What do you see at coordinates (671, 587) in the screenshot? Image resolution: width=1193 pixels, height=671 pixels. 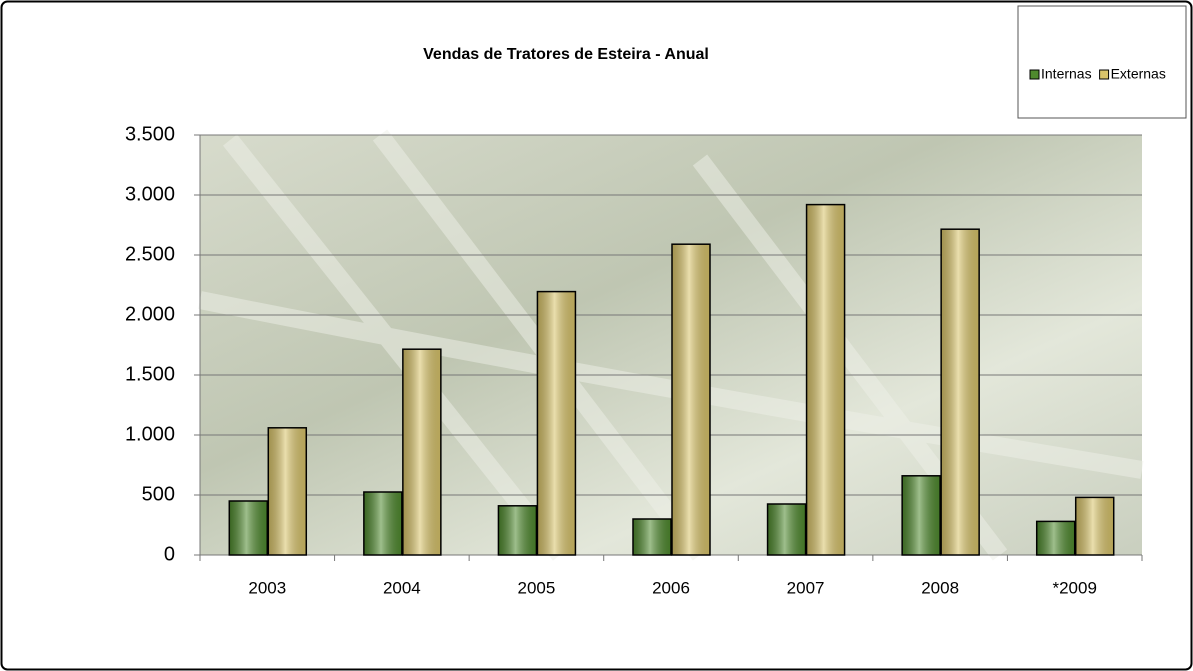 I see `x-tick-label: 2006` at bounding box center [671, 587].